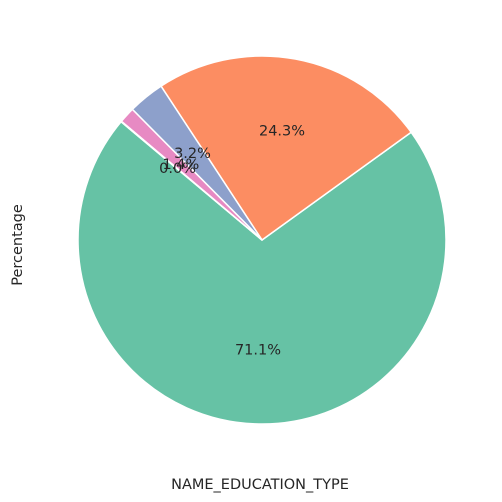  I want to click on y-axis-label: Percentage, so click(18, 245).